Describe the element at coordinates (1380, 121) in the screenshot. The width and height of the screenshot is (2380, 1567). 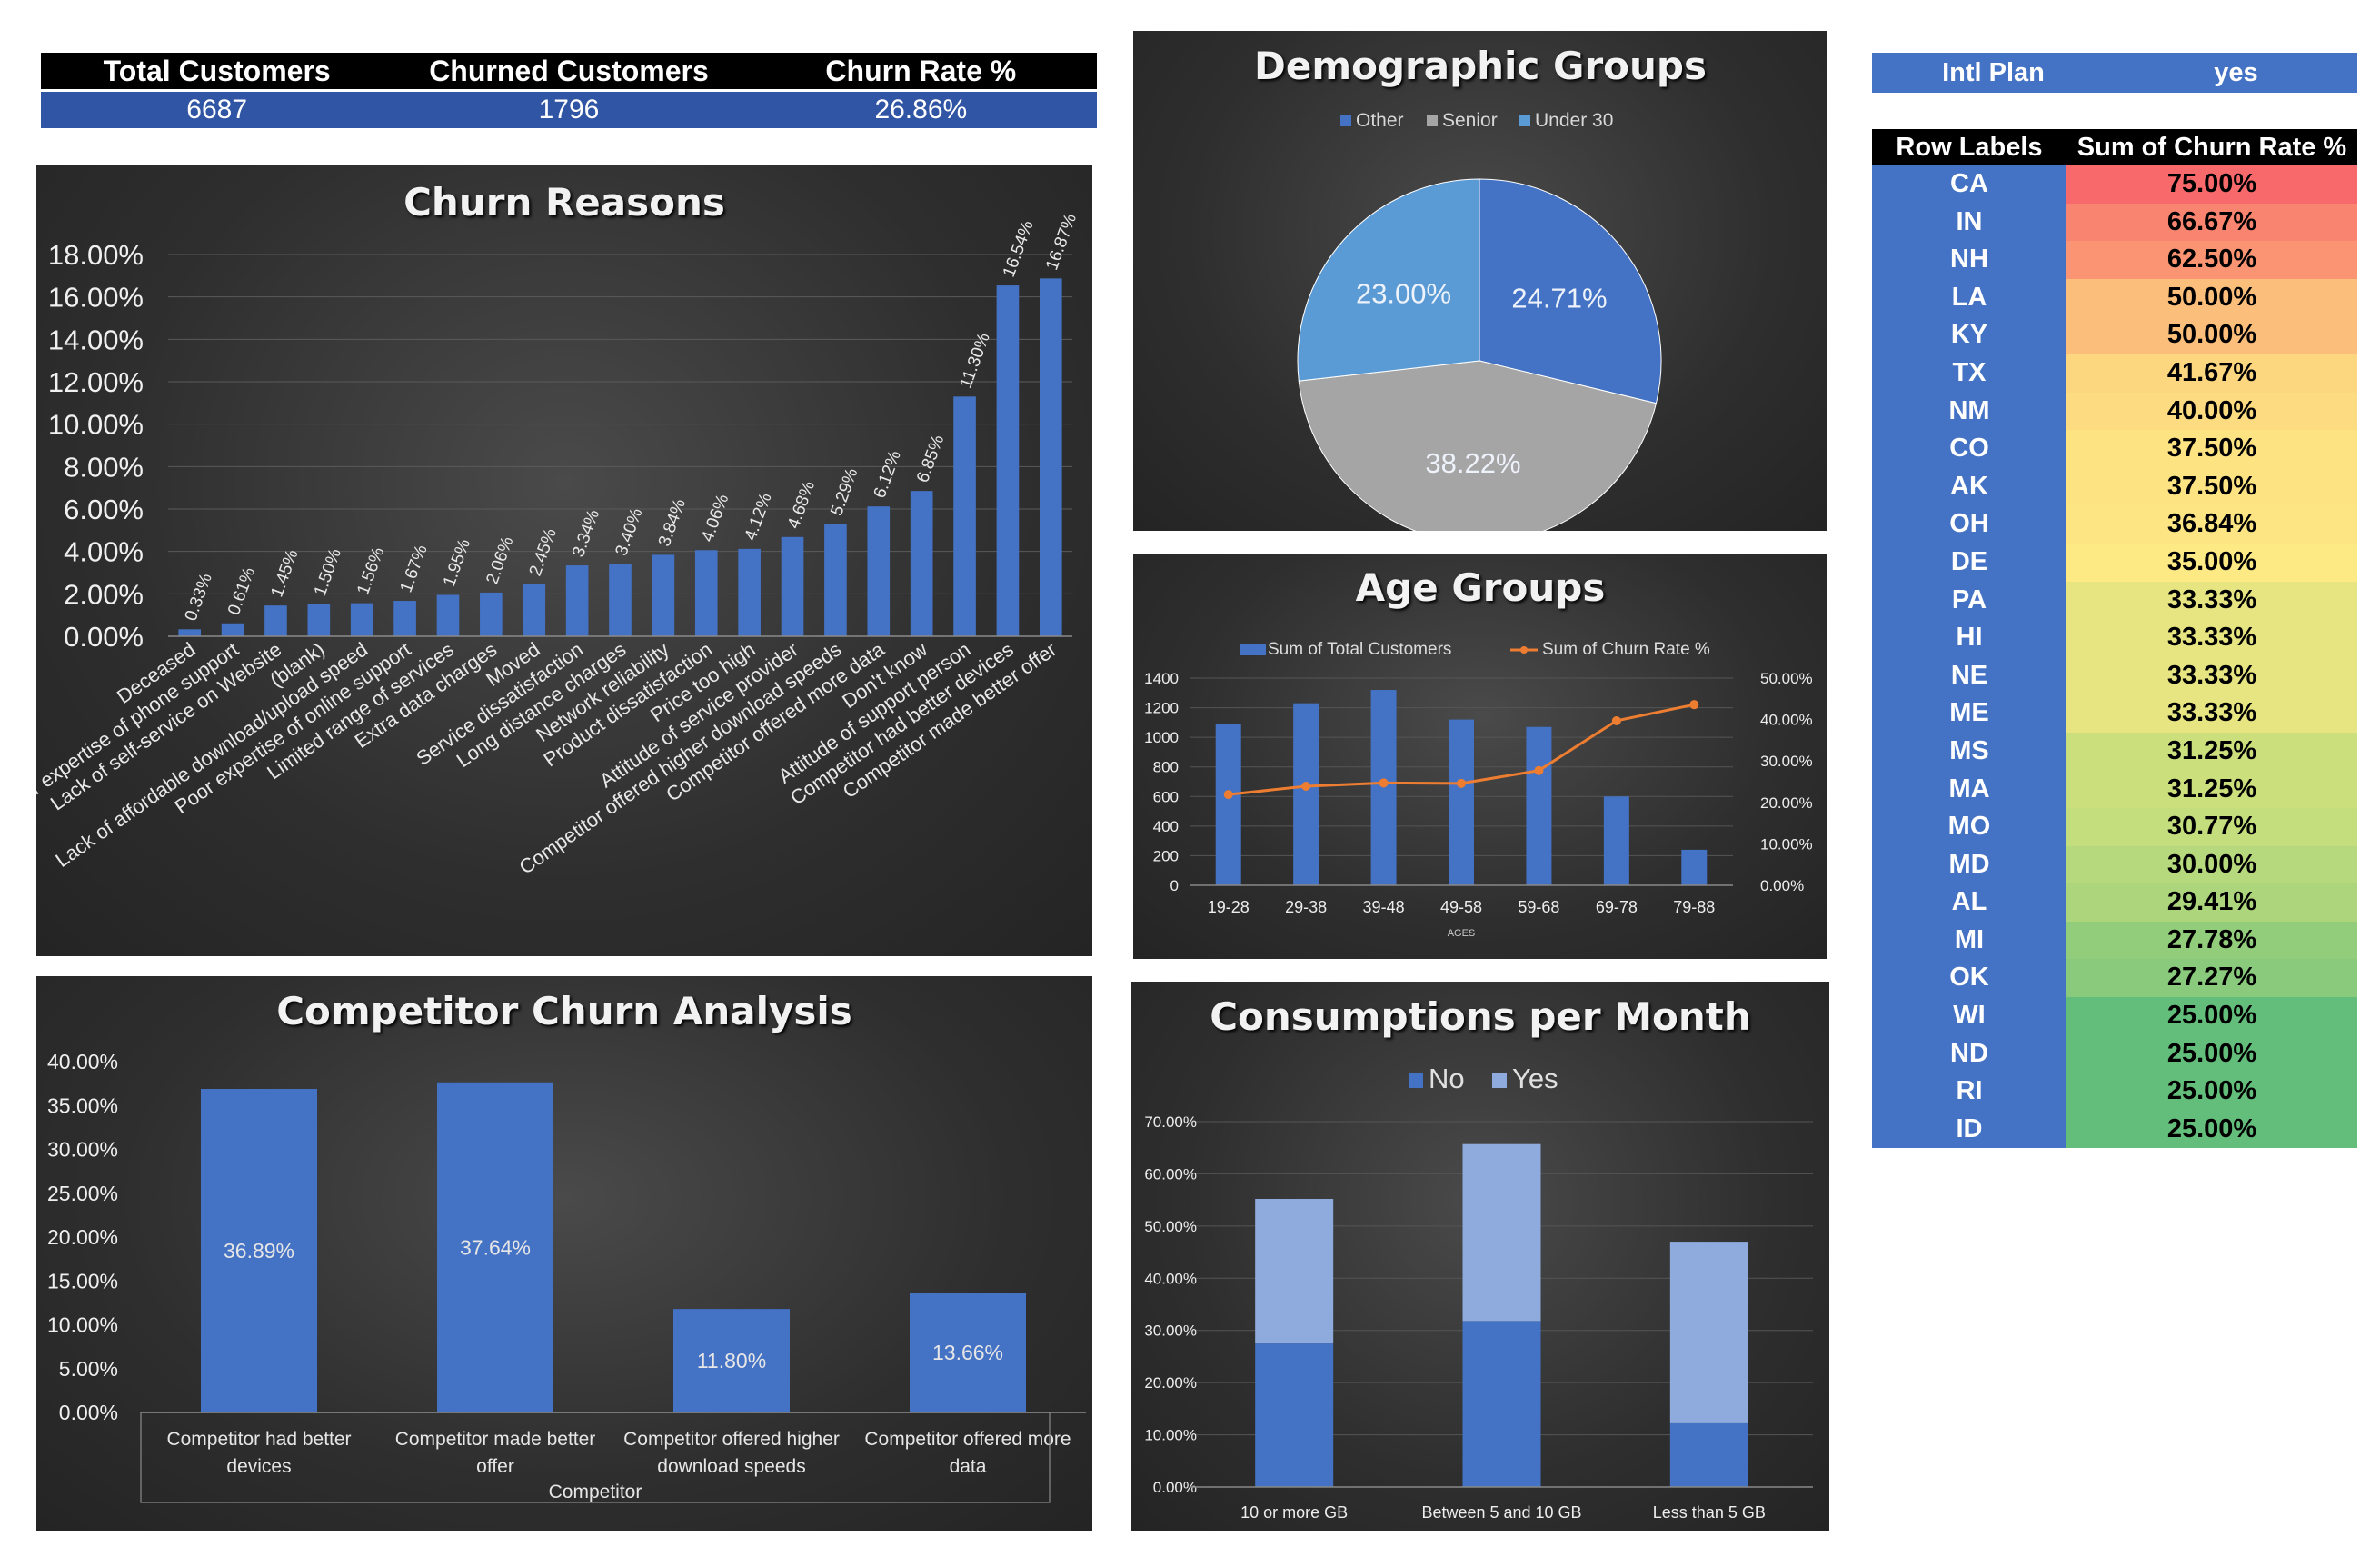
I see `legend-label: Other` at that location.